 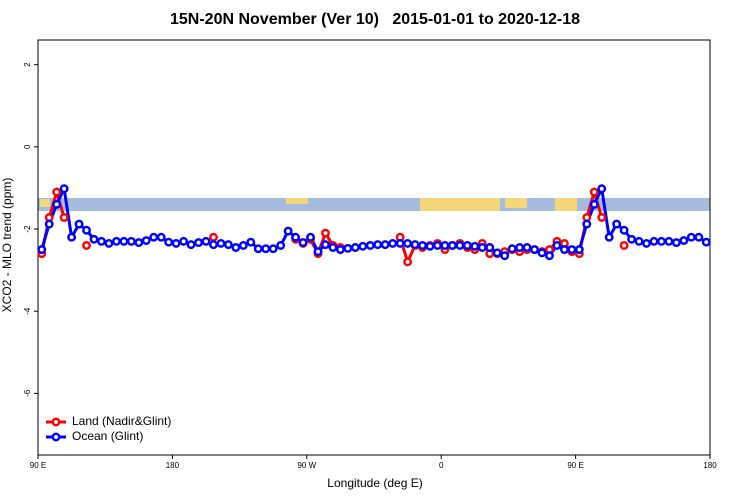 What do you see at coordinates (27, 146) in the screenshot?
I see `y-tick-label: 0` at bounding box center [27, 146].